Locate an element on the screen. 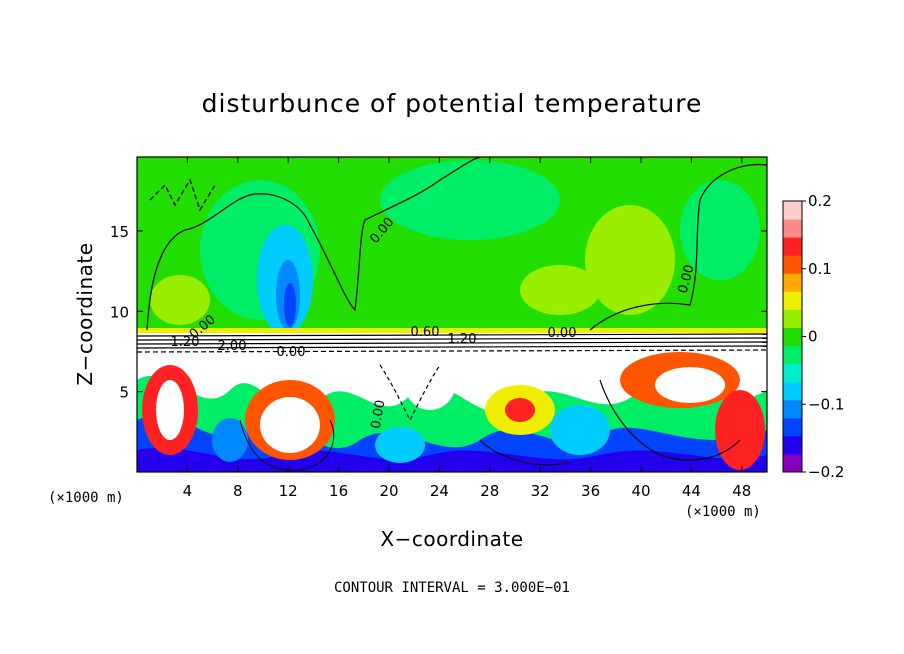 The image size is (904, 654). x-tick-label: 44 is located at coordinates (691, 491).